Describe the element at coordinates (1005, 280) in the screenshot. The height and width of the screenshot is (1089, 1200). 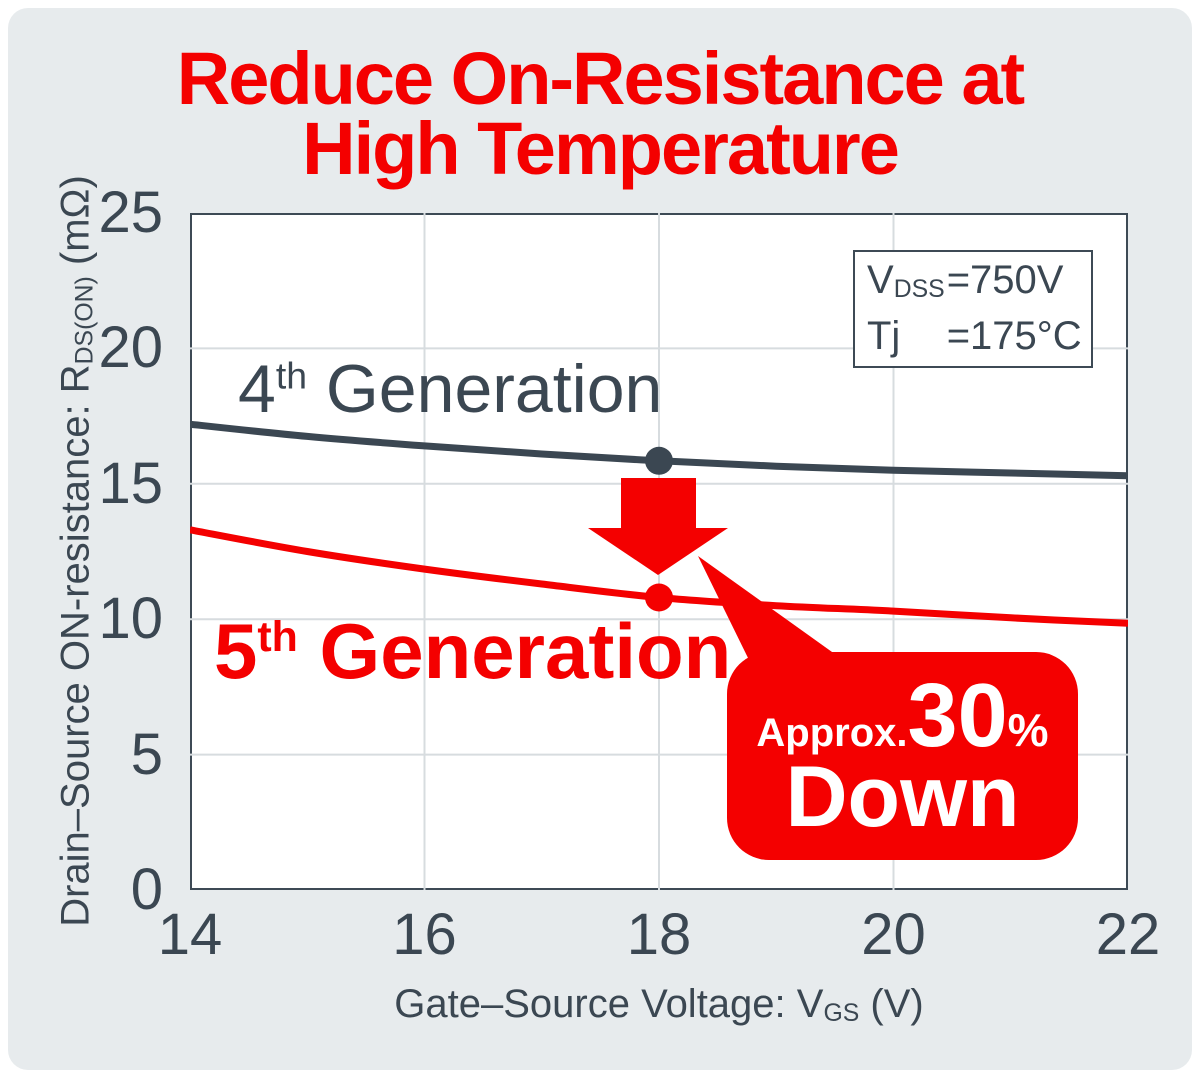
I see `legend-vdss-value: =750V` at that location.